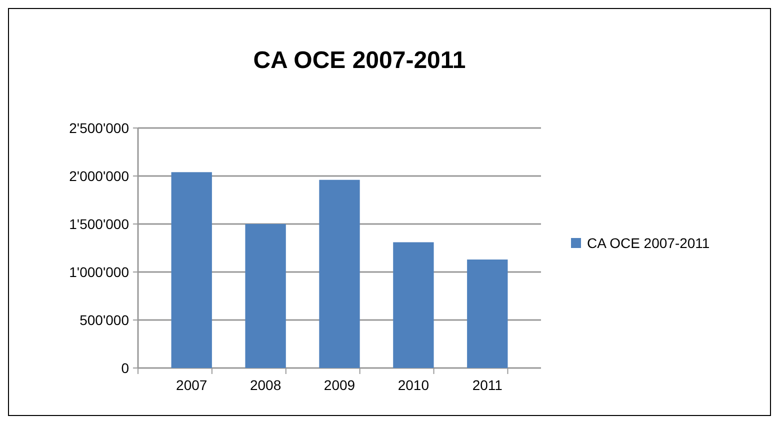 This screenshot has height=424, width=779. What do you see at coordinates (99, 272) in the screenshot?
I see `y-tick-label: 1'000'000` at bounding box center [99, 272].